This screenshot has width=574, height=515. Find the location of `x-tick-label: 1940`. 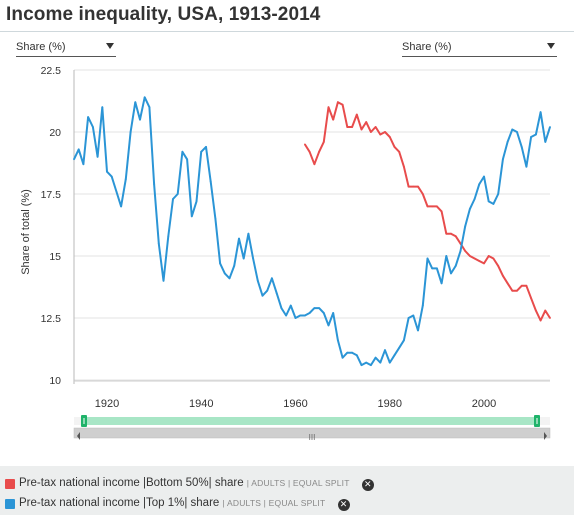

x-tick-label: 1940 is located at coordinates (201, 404).